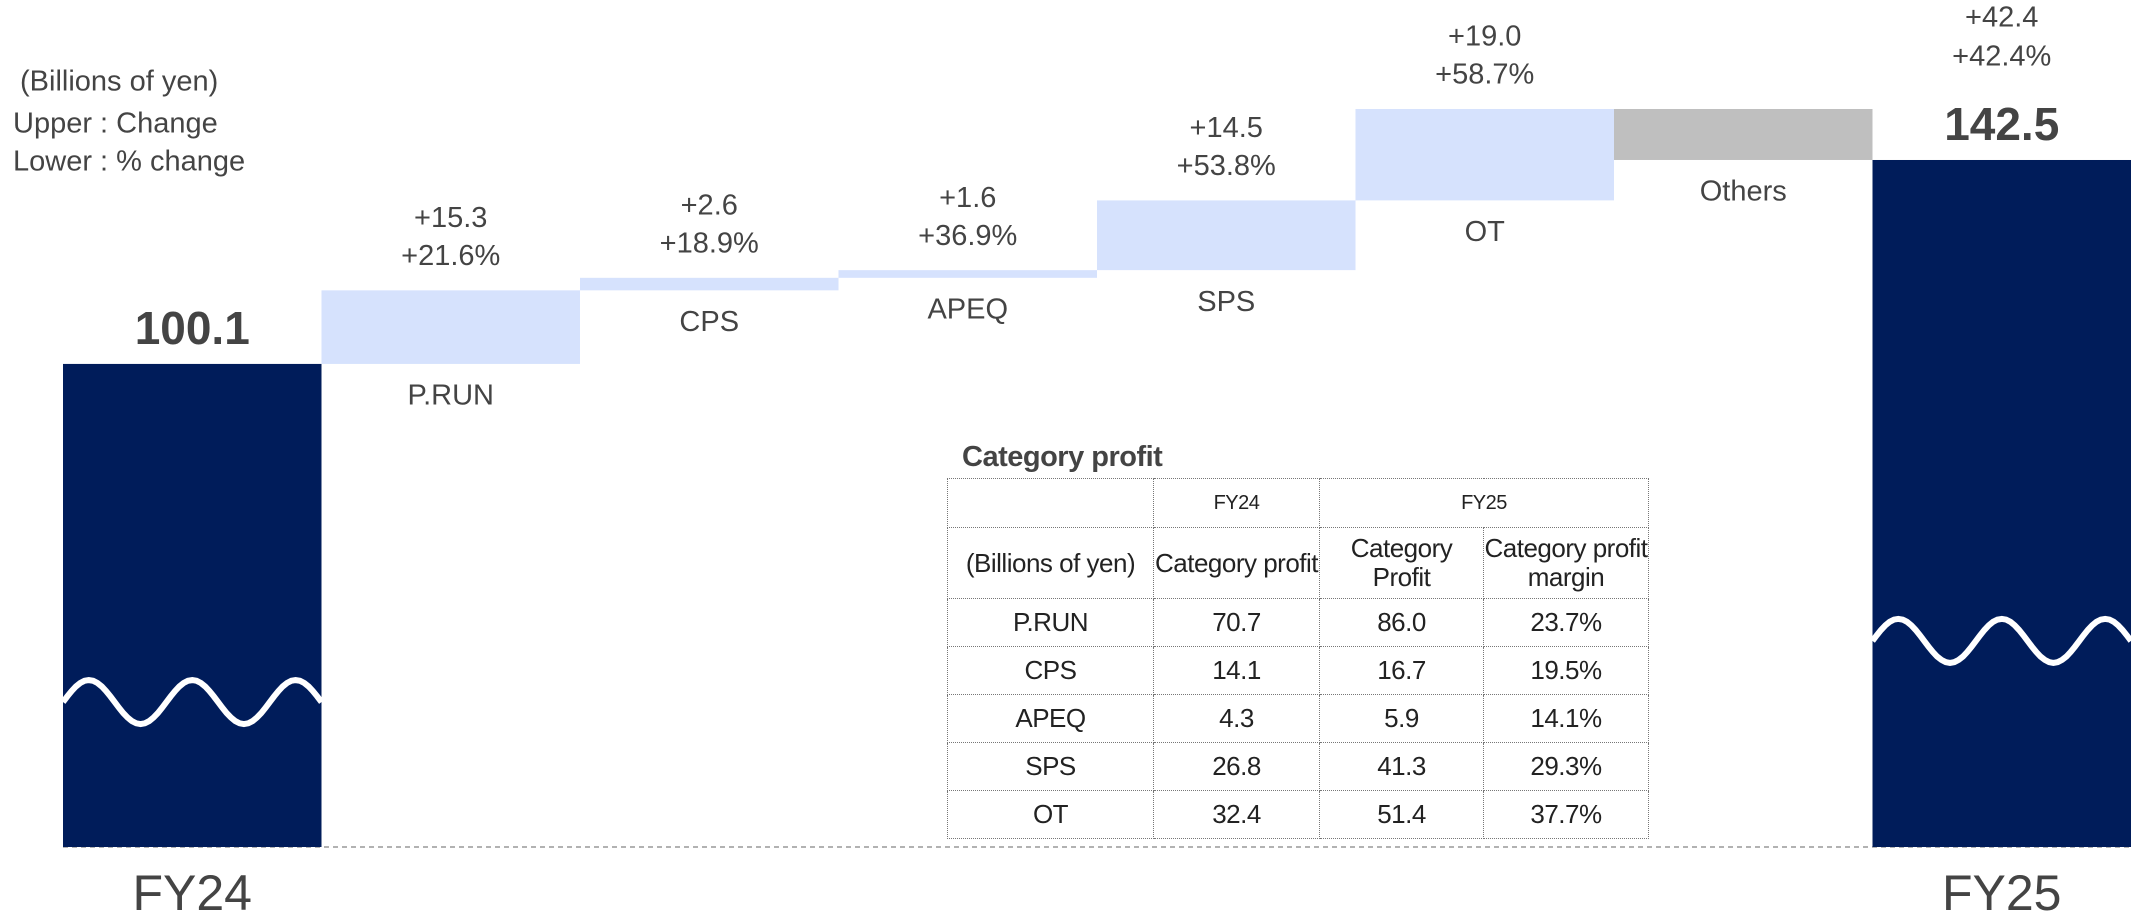 The height and width of the screenshot is (919, 2131). Describe the element at coordinates (1566, 766) in the screenshot. I see `table-cell: 29.3%` at that location.